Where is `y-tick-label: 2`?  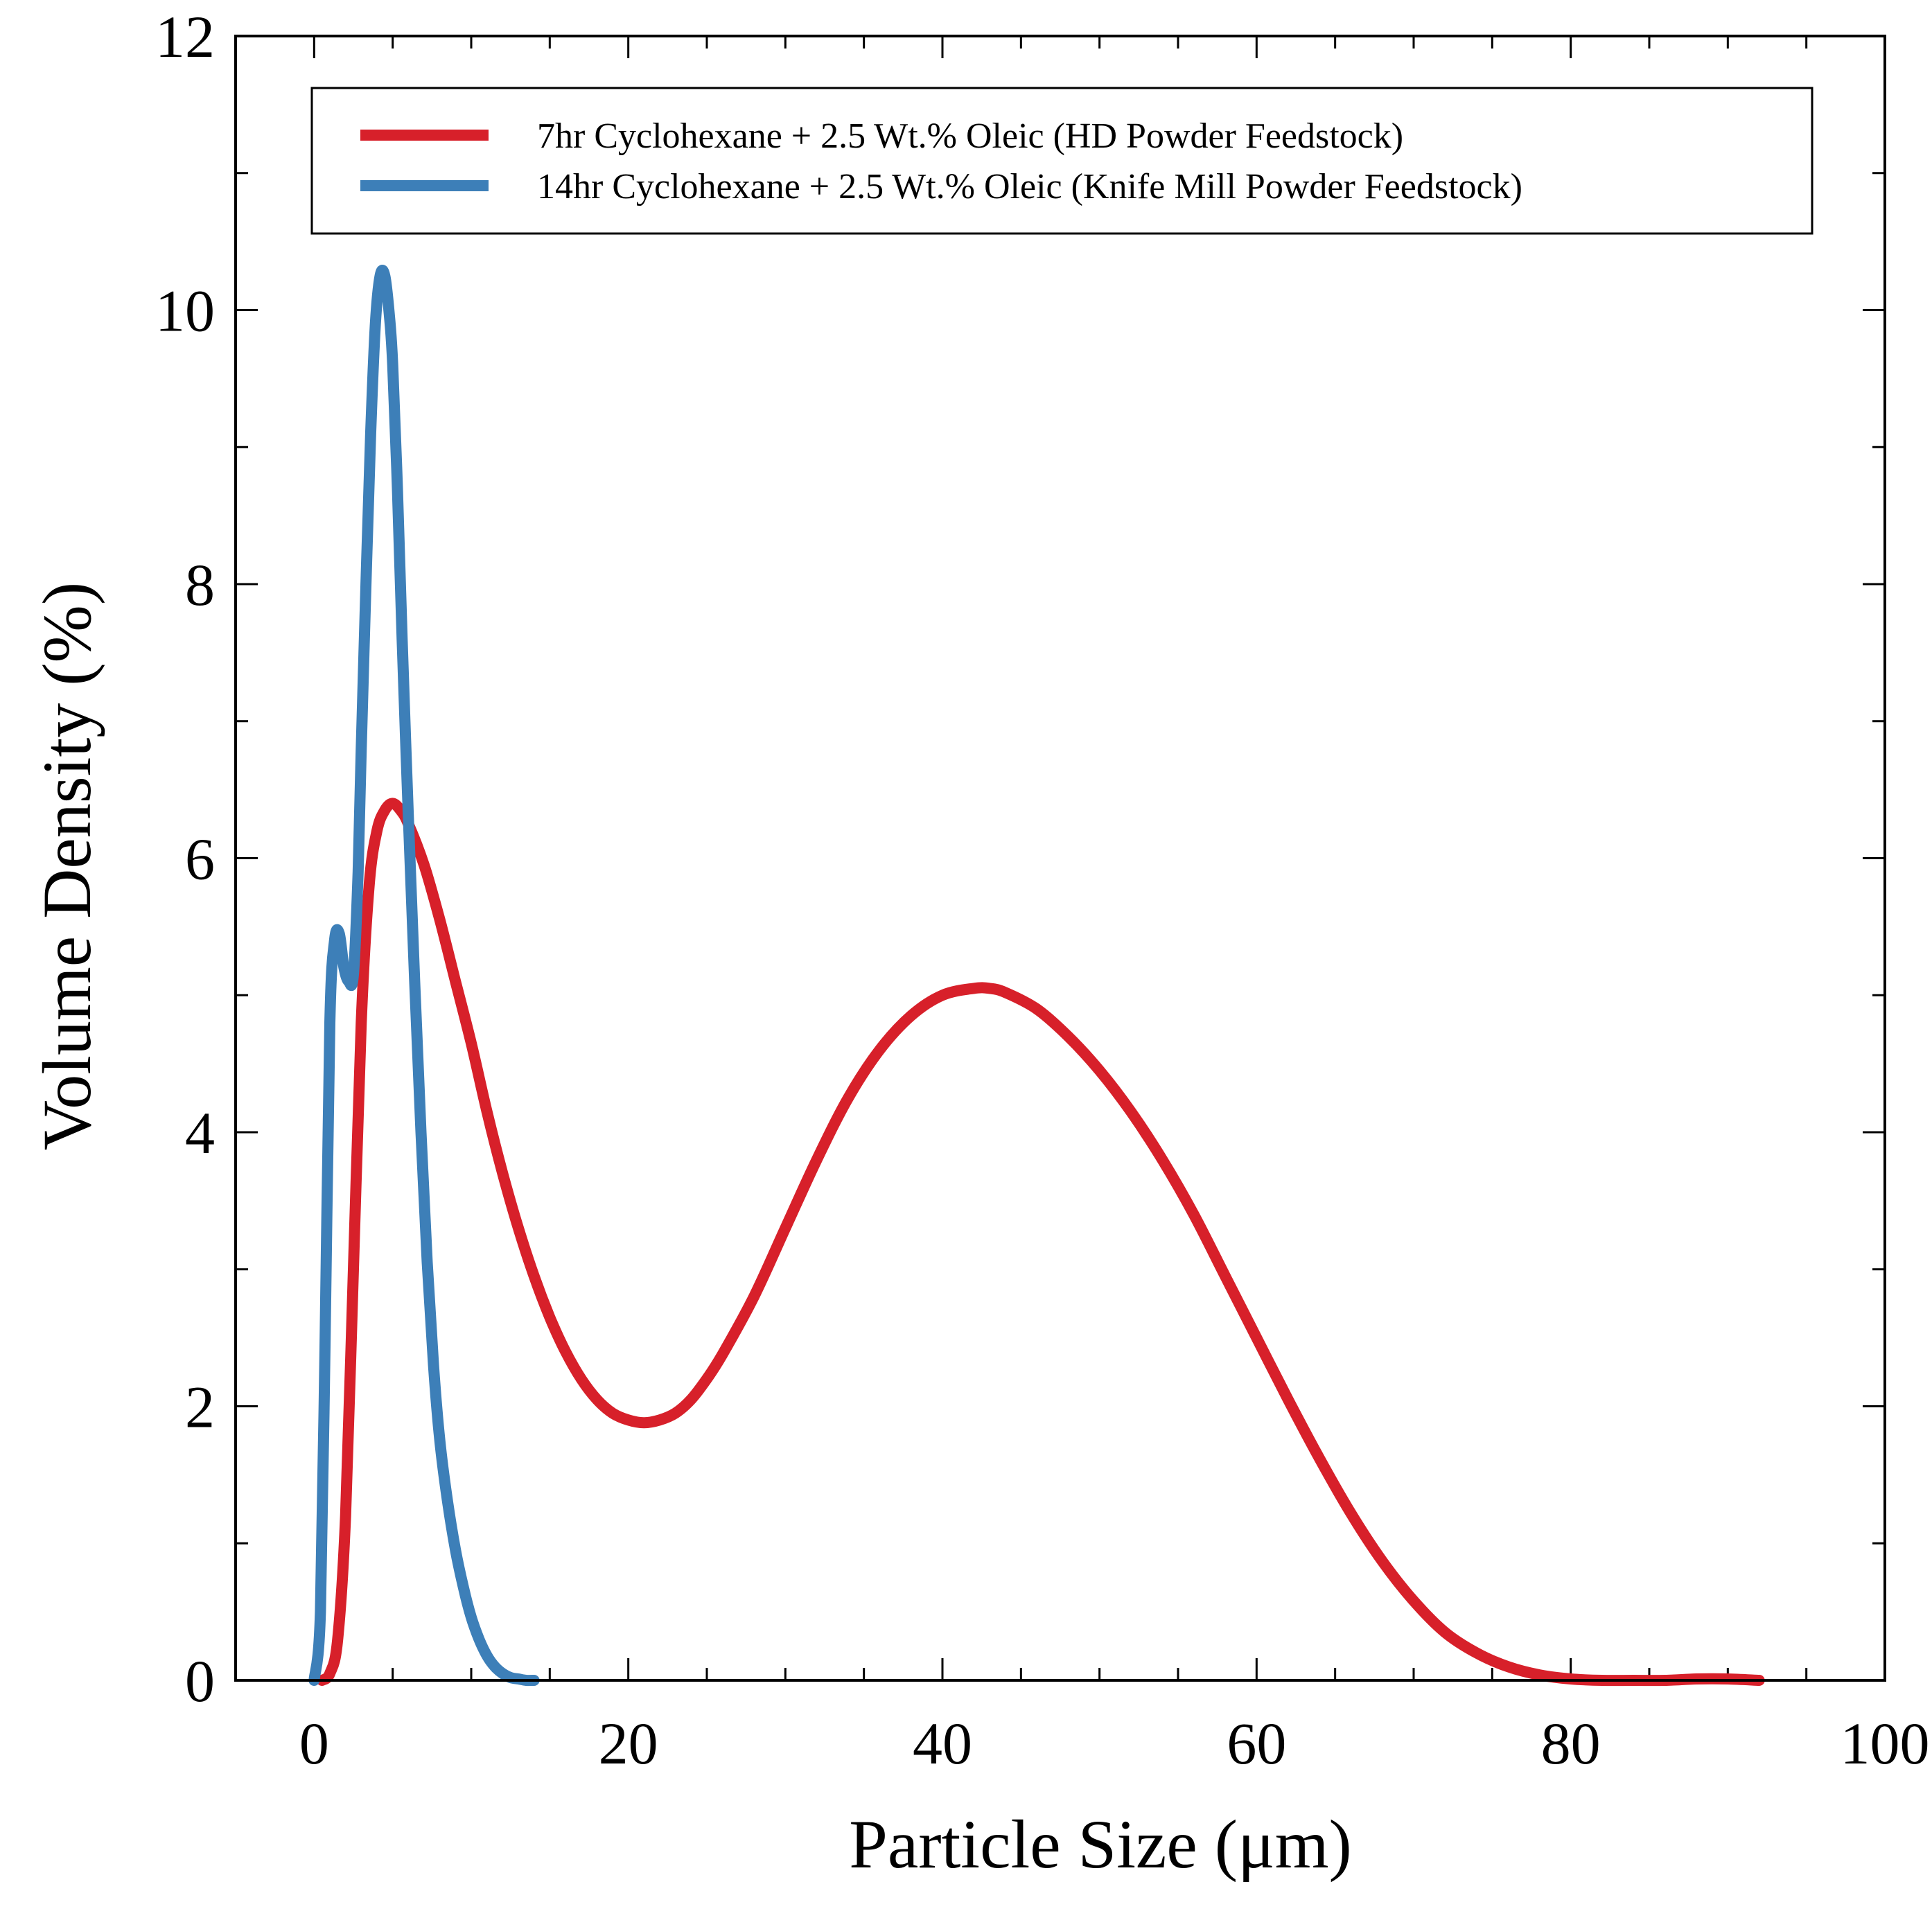 y-tick-label: 2 is located at coordinates (200, 1407).